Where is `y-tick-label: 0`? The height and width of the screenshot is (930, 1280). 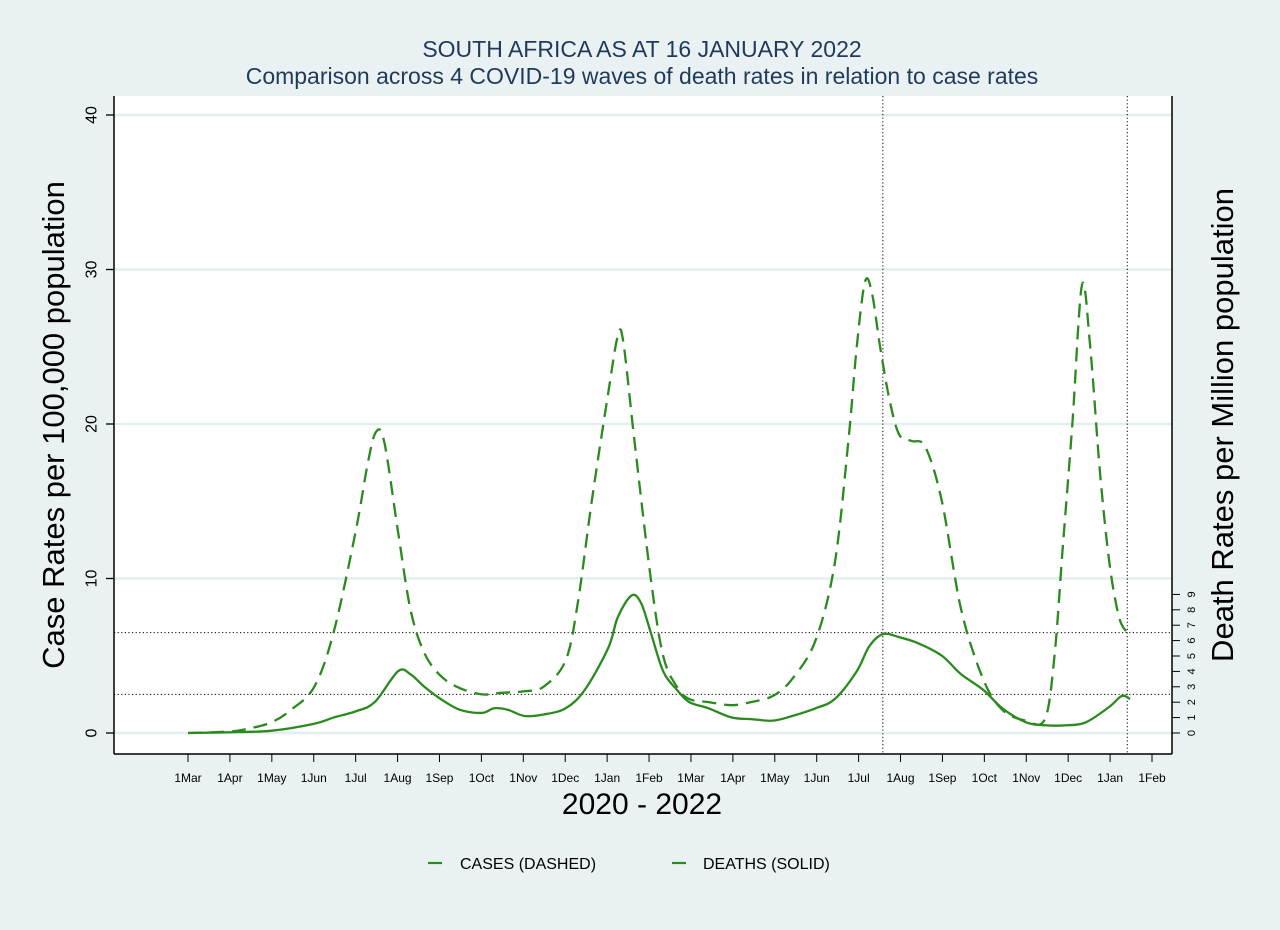 y-tick-label: 0 is located at coordinates (92, 732).